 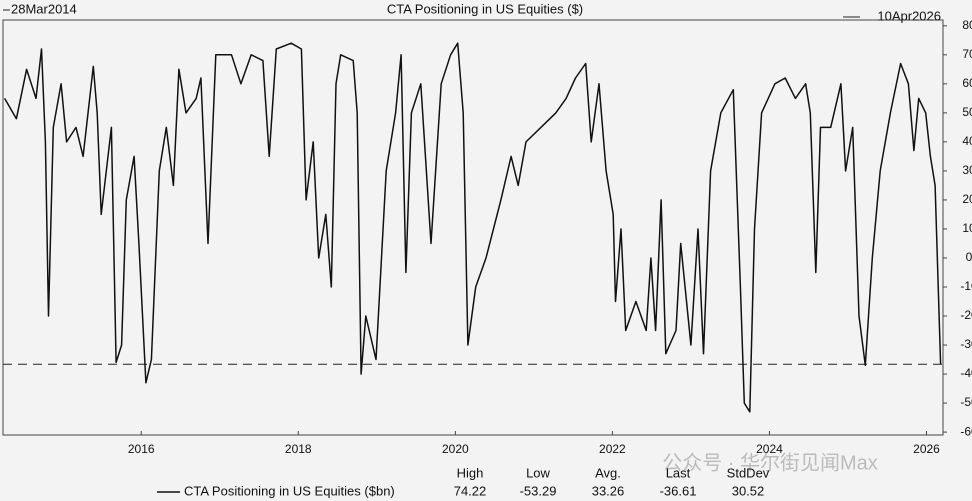 What do you see at coordinates (678, 490) in the screenshot?
I see `stat-value: -36.61` at bounding box center [678, 490].